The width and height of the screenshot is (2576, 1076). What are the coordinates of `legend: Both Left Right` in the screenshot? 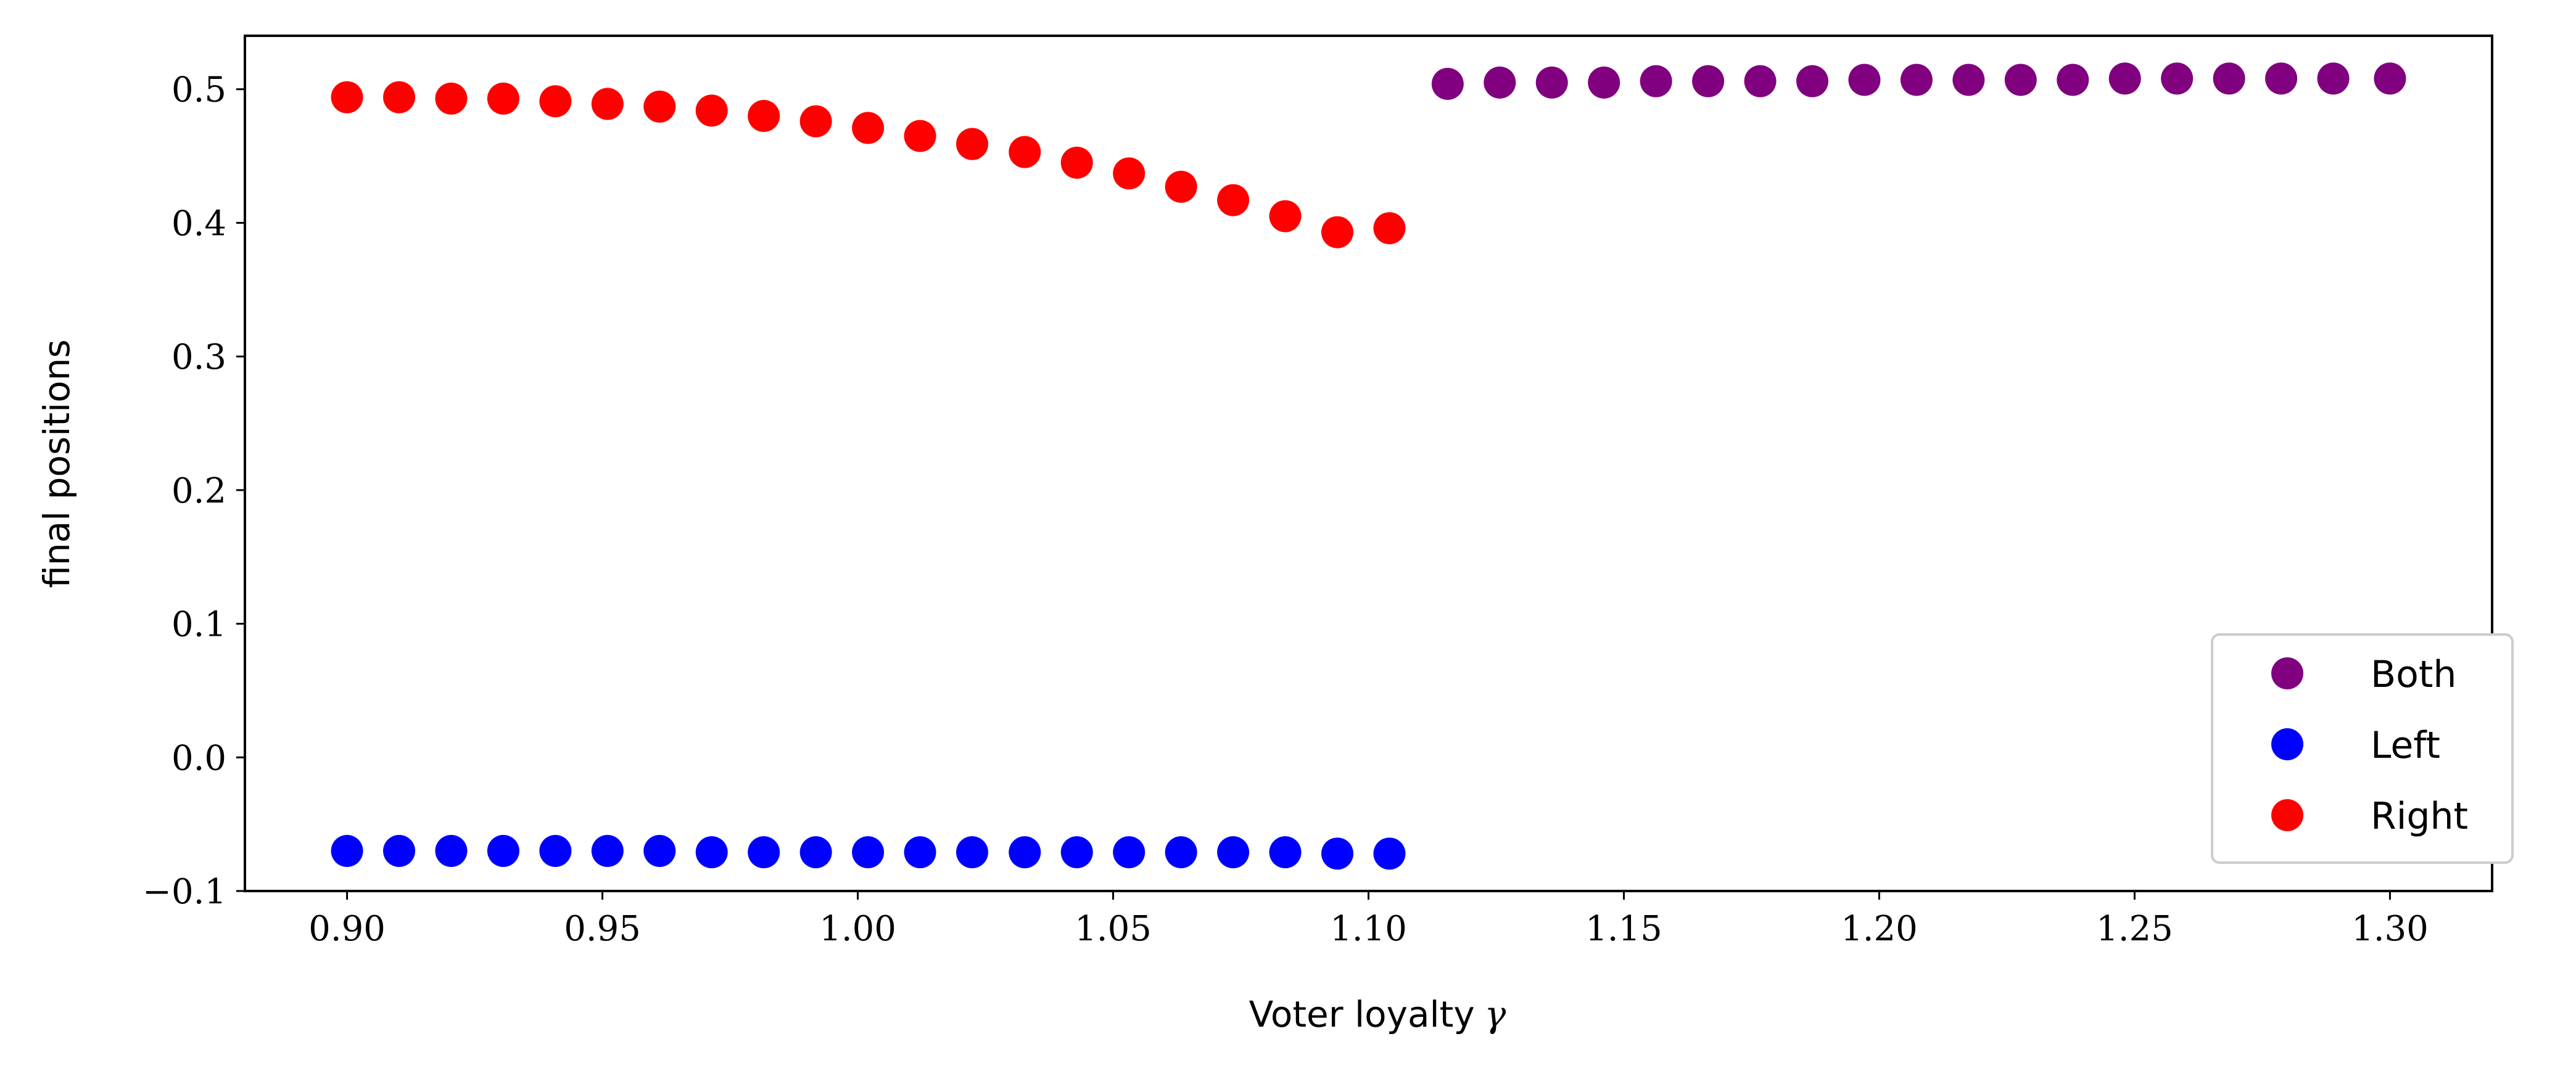 It's located at (2362, 748).